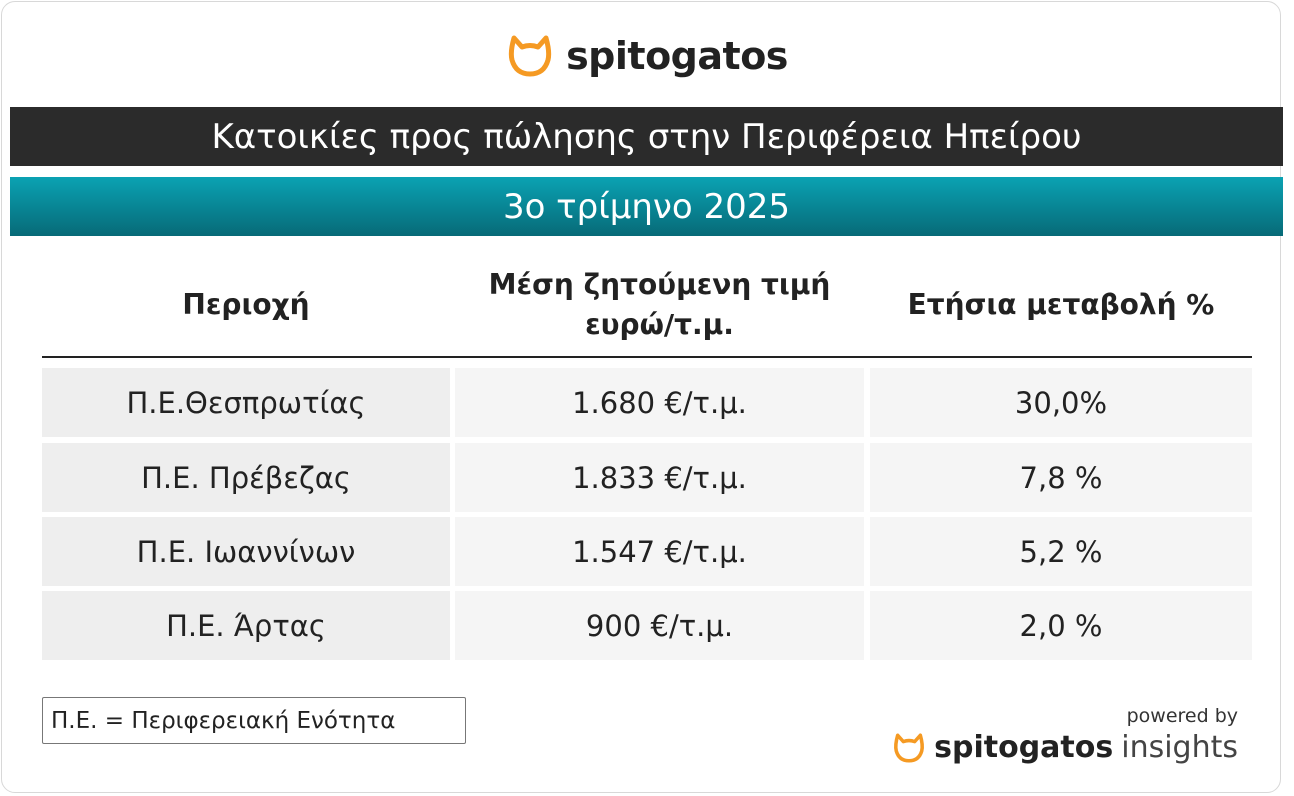  I want to click on table-cell: 5,2 %, so click(1061, 551).